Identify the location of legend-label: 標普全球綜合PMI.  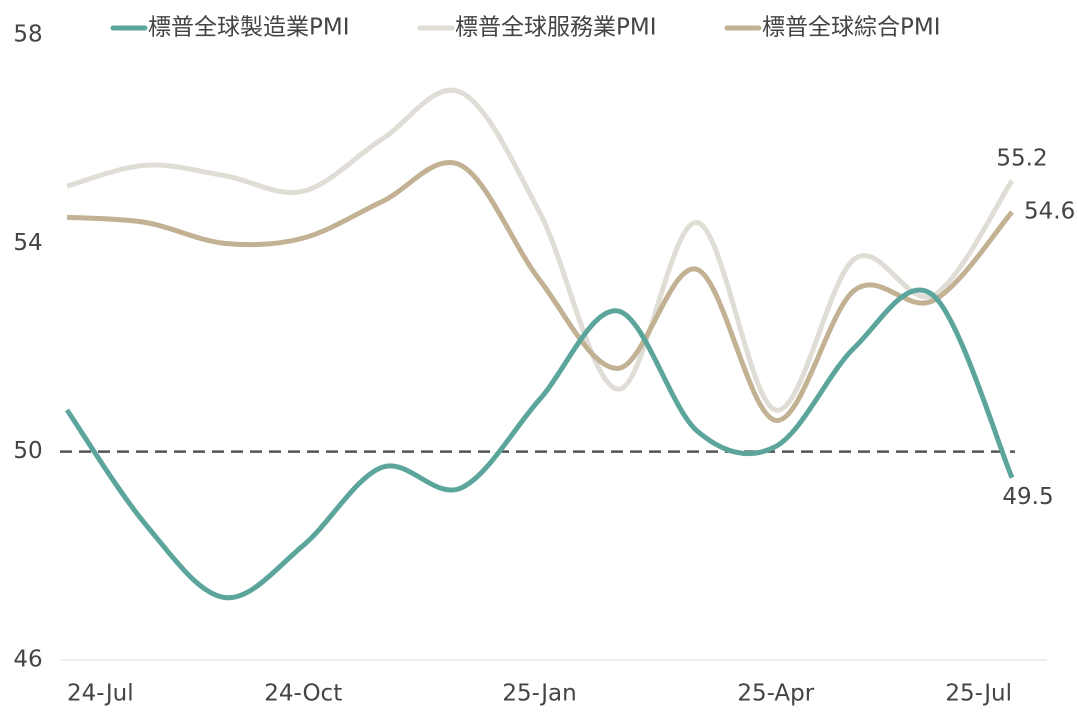
(851, 28).